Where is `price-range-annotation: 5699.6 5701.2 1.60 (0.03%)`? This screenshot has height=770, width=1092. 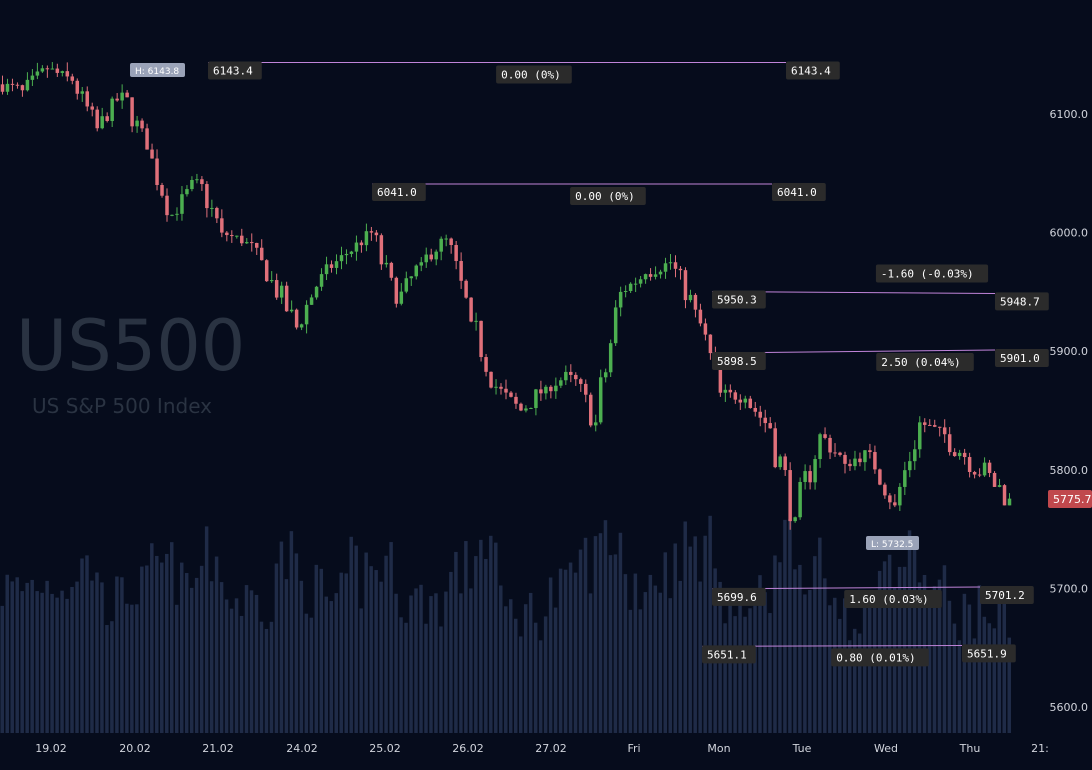 price-range-annotation: 5699.6 5701.2 1.60 (0.03%) is located at coordinates (872, 597).